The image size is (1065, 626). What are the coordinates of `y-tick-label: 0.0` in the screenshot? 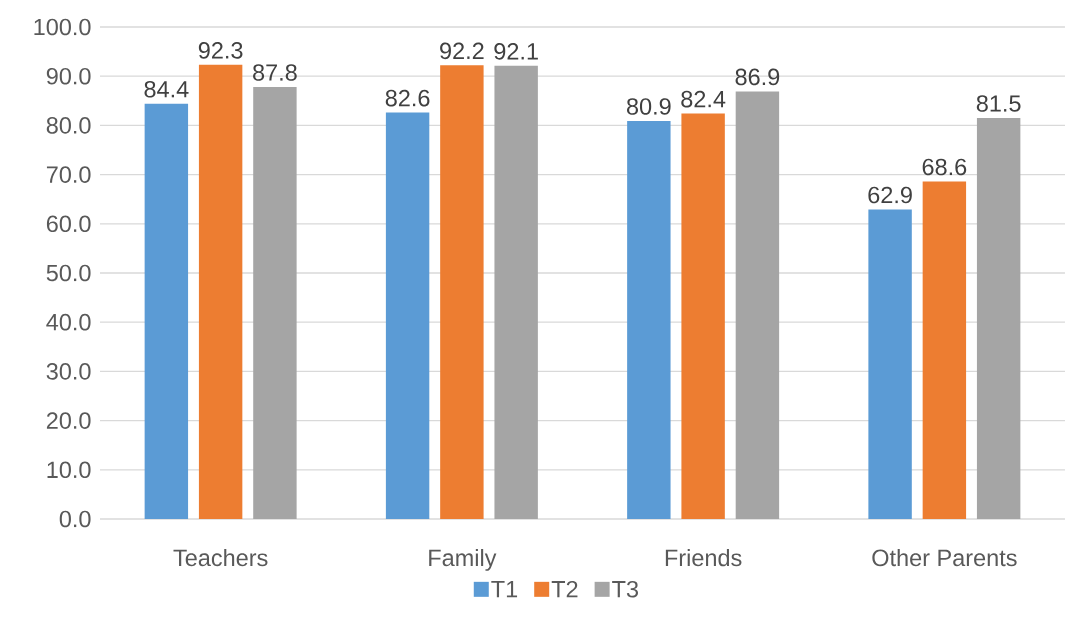 It's located at (75, 519).